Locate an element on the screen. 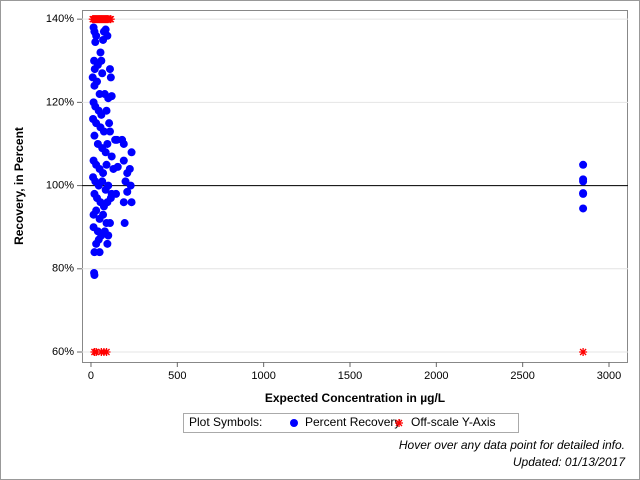 This screenshot has width=640, height=480. legend-label: Percent Recovery is located at coordinates (352, 422).